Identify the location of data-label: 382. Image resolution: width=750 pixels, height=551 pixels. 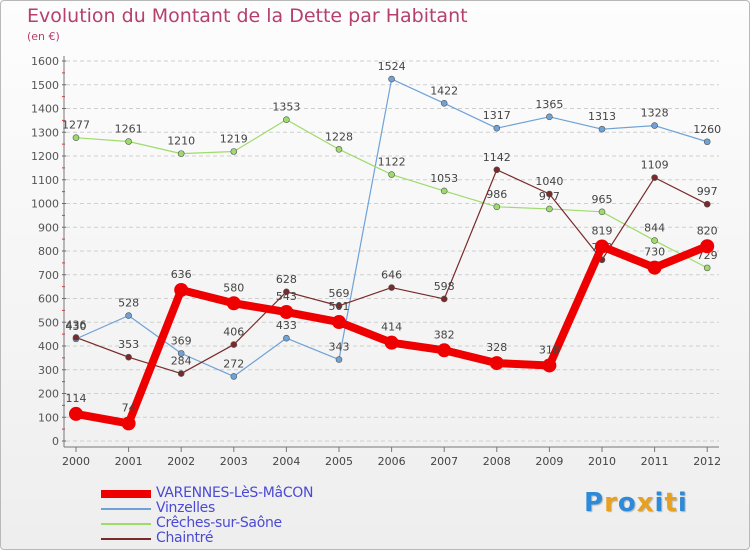
(444, 334).